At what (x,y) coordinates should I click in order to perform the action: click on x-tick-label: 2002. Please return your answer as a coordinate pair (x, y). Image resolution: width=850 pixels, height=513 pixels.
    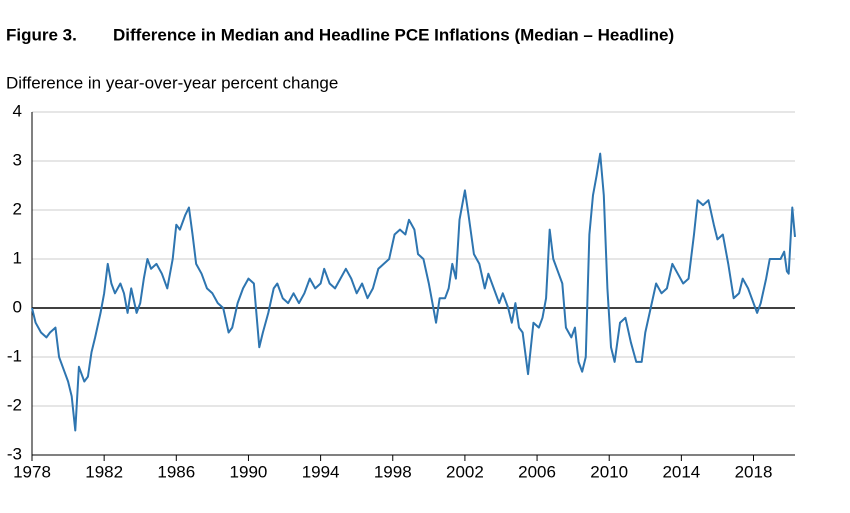
    Looking at the image, I should click on (465, 471).